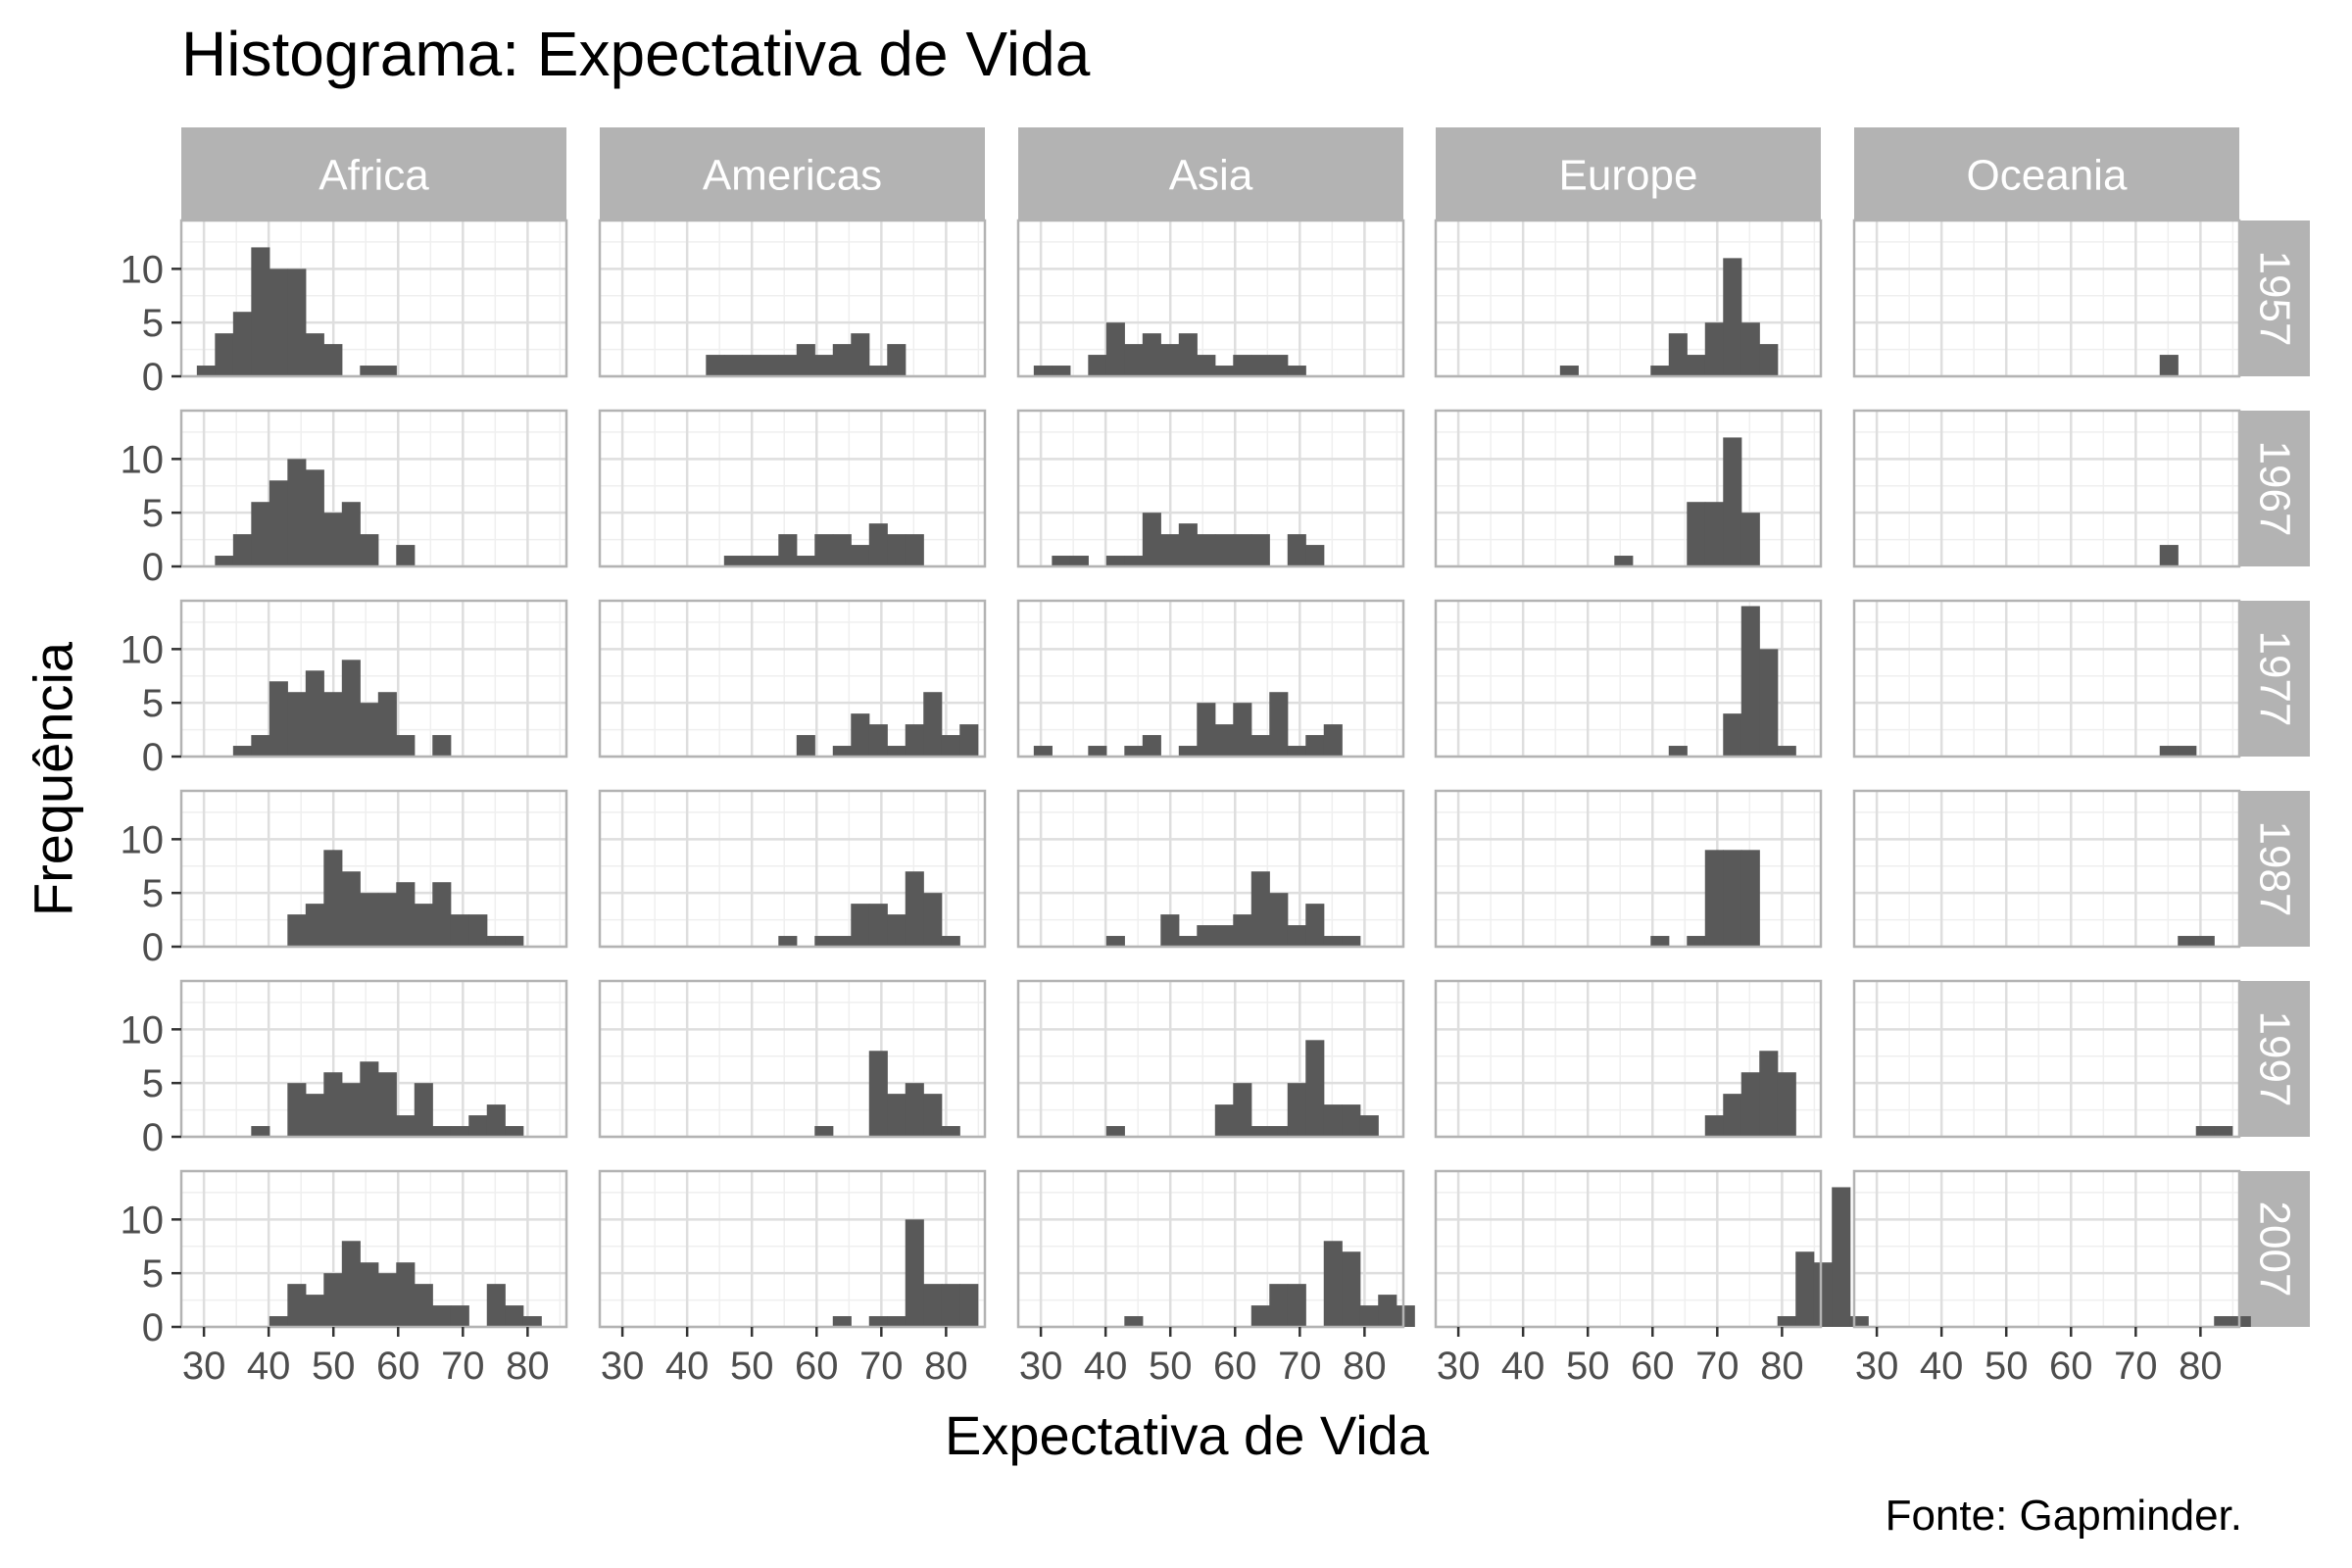  Describe the element at coordinates (153, 377) in the screenshot. I see `y-tick-label: 0` at that location.